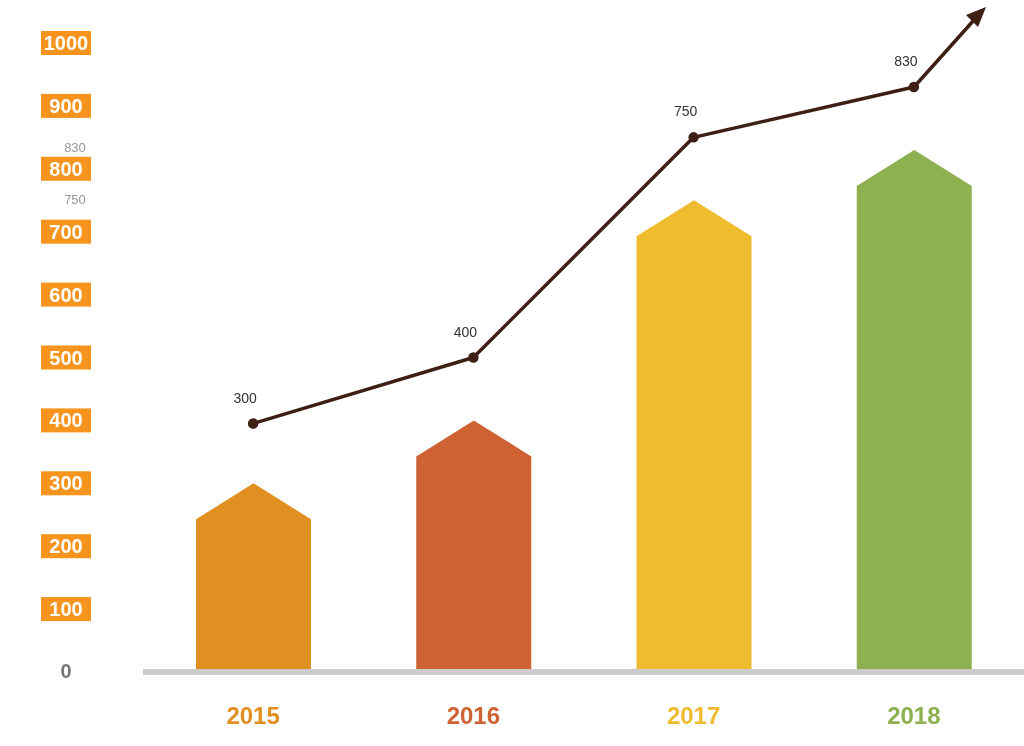 This screenshot has height=746, width=1024. I want to click on y-tick-label: 400, so click(66, 420).